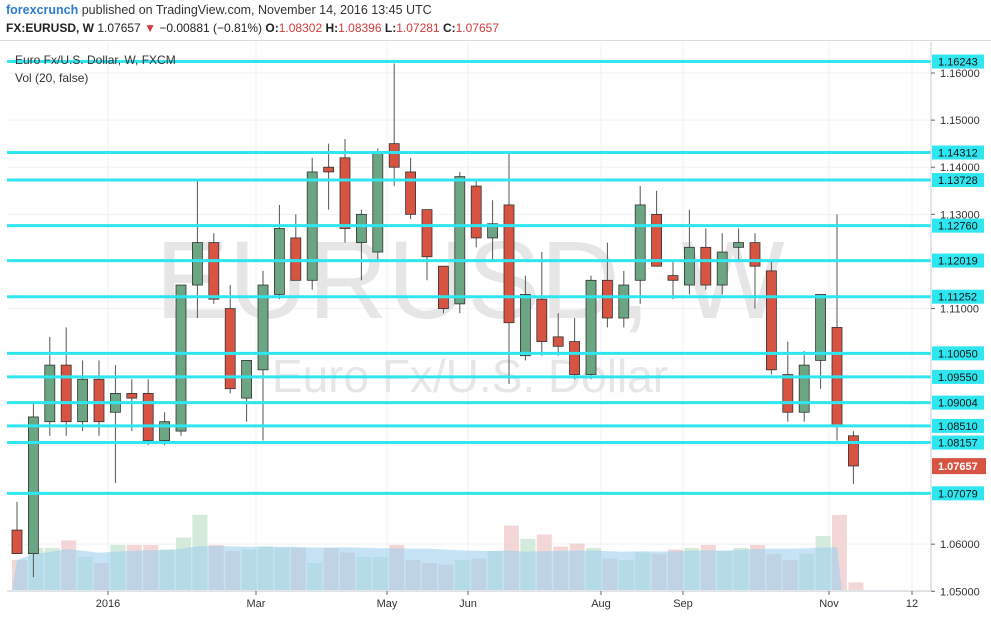 This screenshot has height=617, width=991. What do you see at coordinates (856, 586) in the screenshot?
I see `volume-bar` at bounding box center [856, 586].